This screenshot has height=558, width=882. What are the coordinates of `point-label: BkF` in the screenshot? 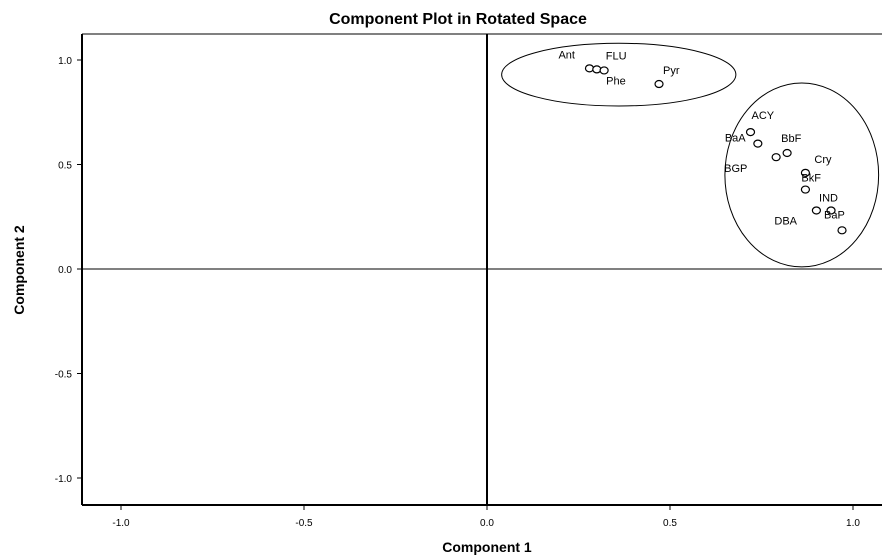 It's located at (811, 179).